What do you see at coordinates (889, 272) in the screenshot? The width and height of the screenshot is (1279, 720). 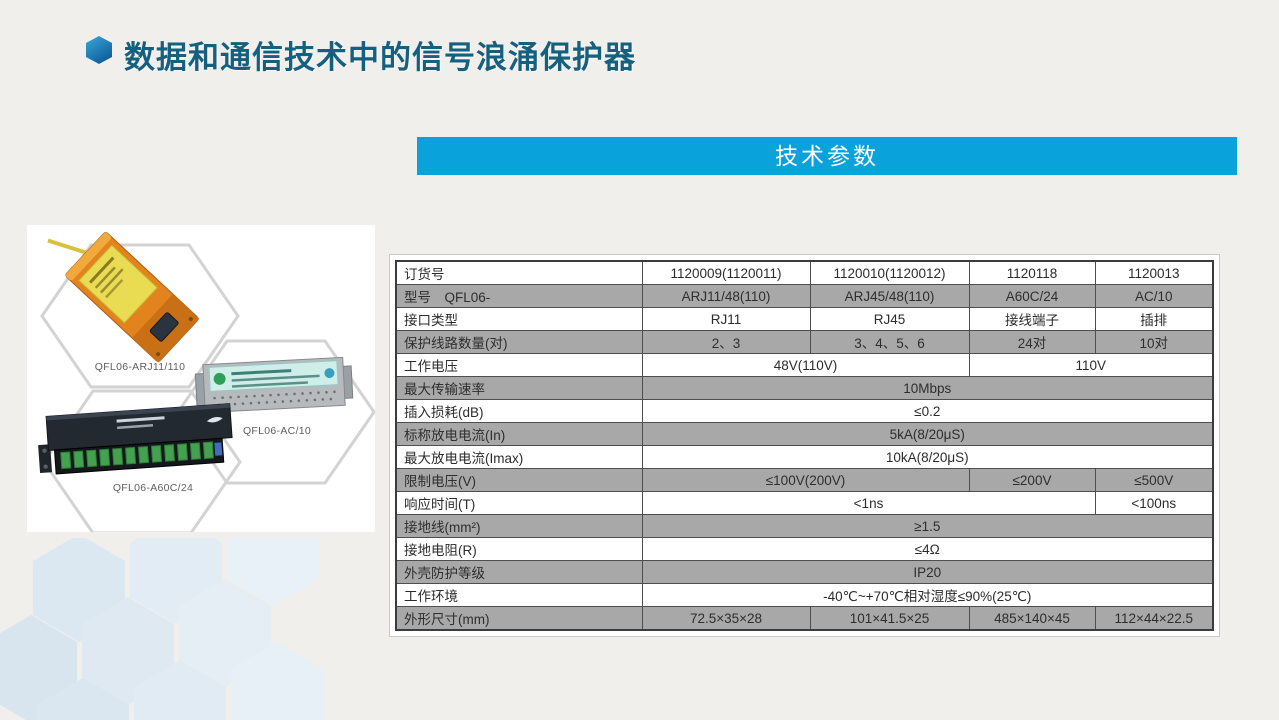 I see `table-cell: 1120010(1120012)` at bounding box center [889, 272].